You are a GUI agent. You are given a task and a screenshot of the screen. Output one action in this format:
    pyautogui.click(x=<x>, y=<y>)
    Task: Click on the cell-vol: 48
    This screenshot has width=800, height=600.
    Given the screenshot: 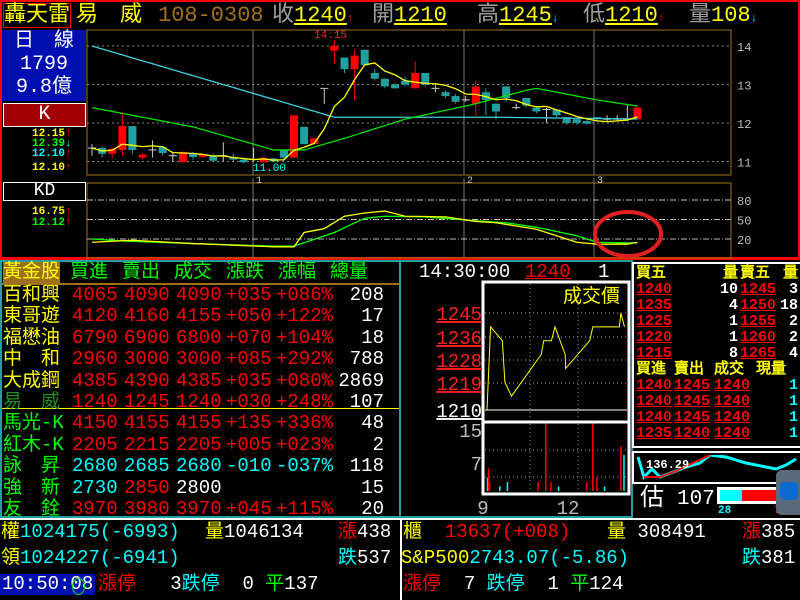 What is the action you would take?
    pyautogui.click(x=372, y=423)
    